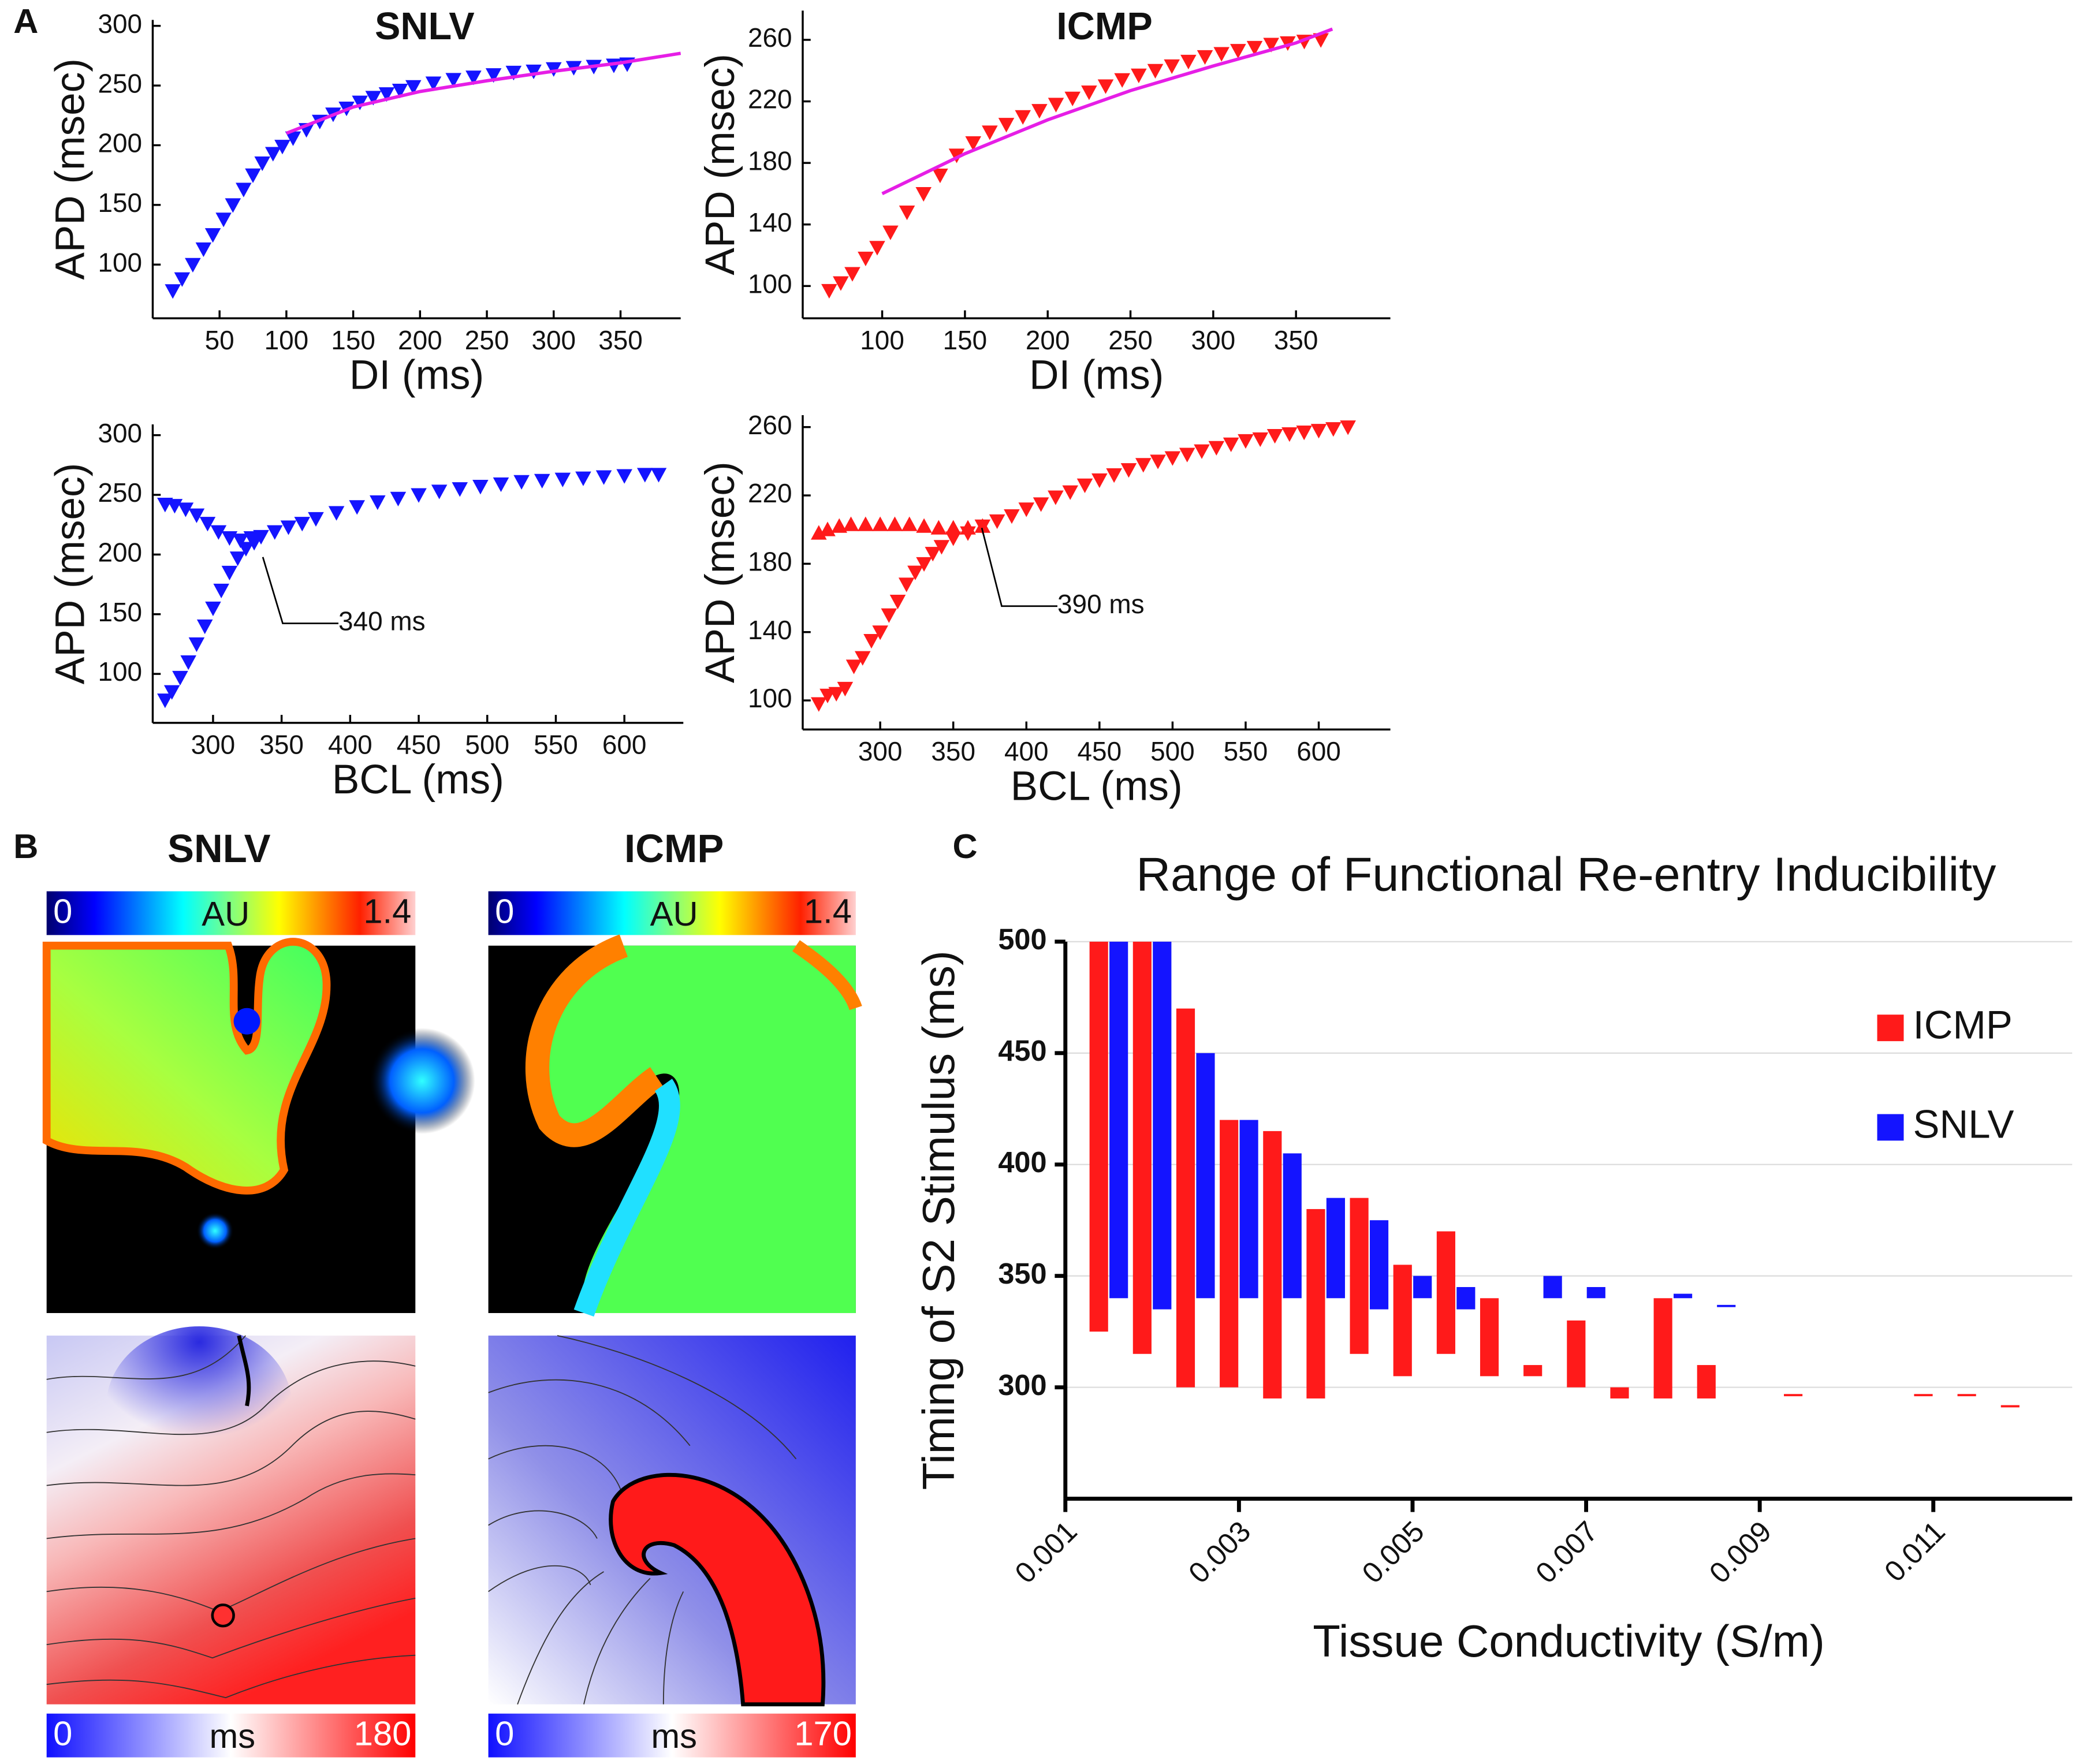 This screenshot has width=2079, height=1764. I want to click on y-tick-label: 260, so click(770, 425).